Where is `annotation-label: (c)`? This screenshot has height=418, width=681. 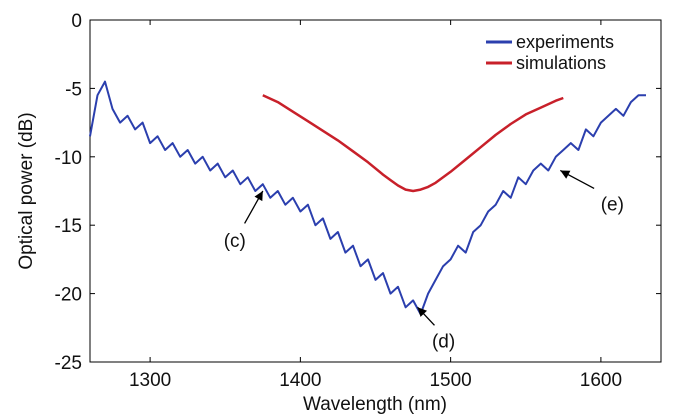 annotation-label: (c) is located at coordinates (235, 241).